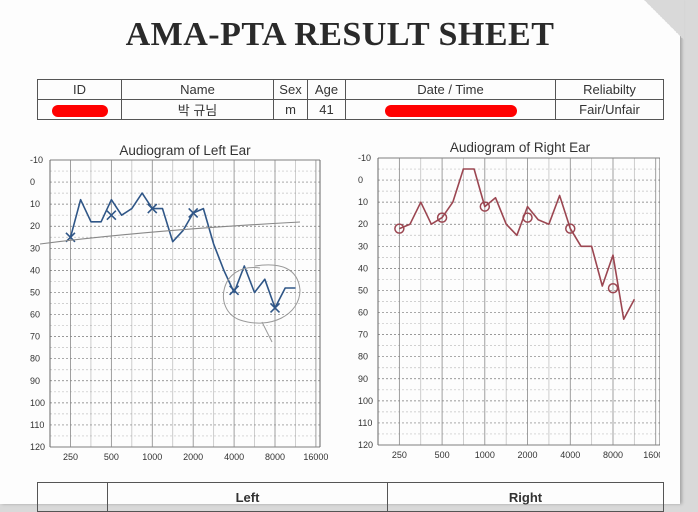 The image size is (698, 512). What do you see at coordinates (35, 337) in the screenshot?
I see `left-chart-y-tick-label: 70` at bounding box center [35, 337].